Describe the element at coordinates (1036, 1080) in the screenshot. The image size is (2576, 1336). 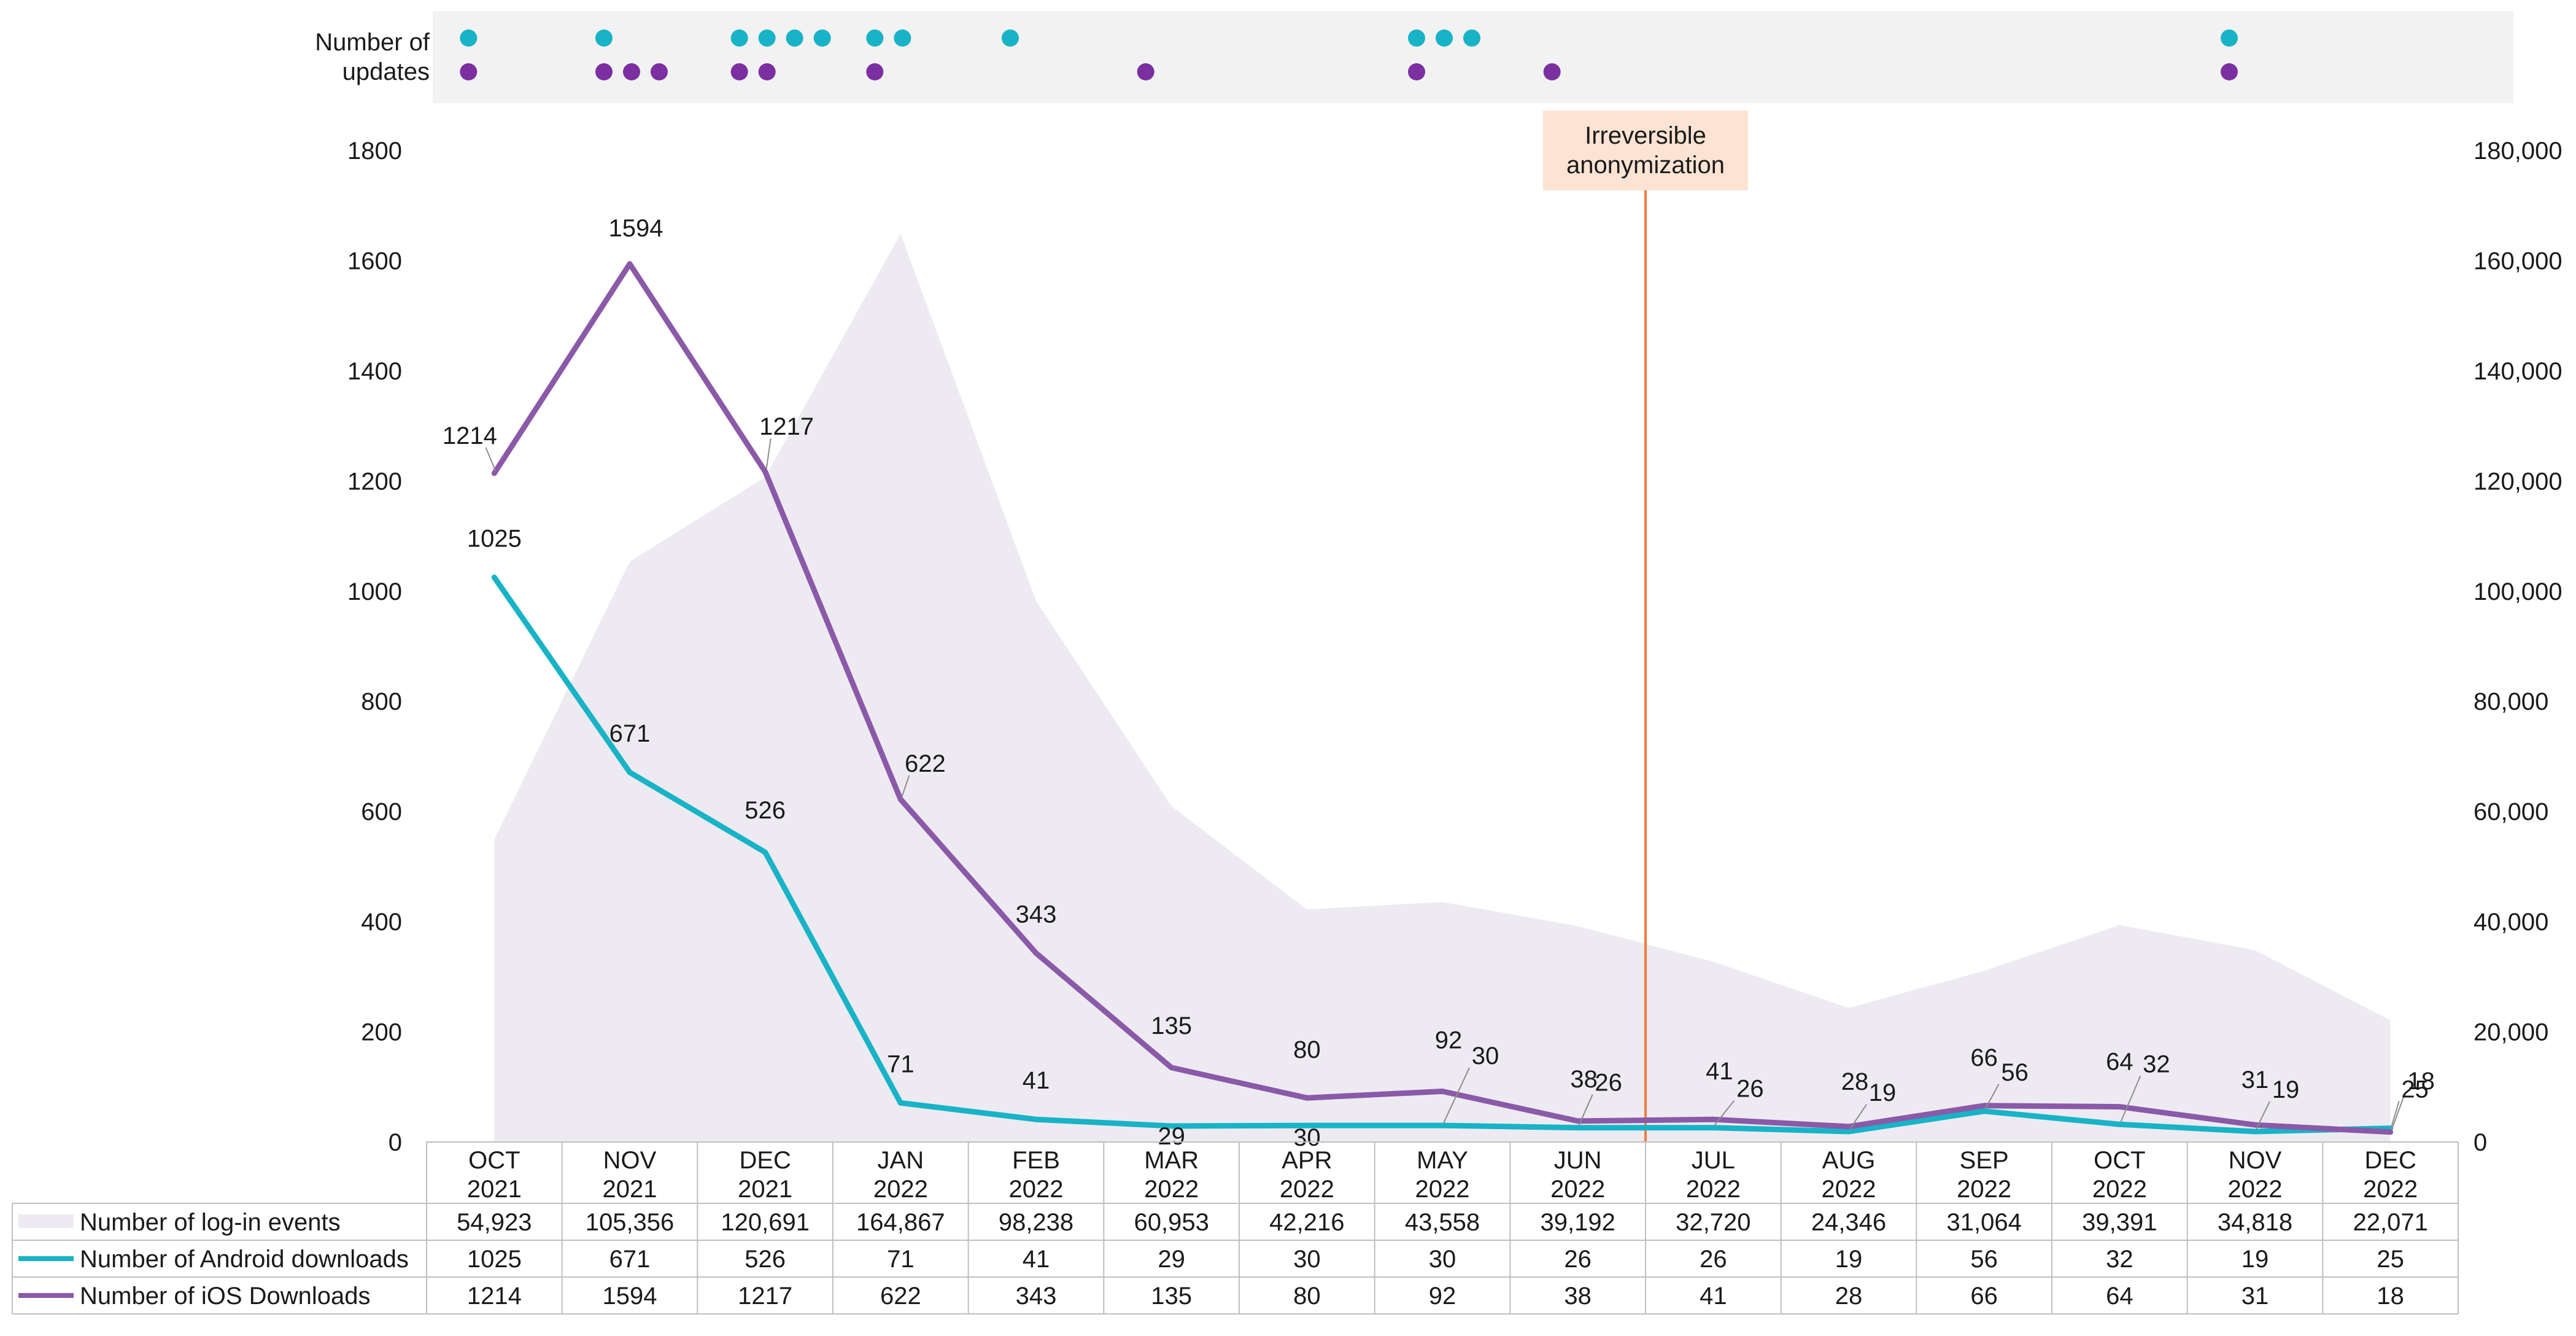
I see `android-data-label: 41` at that location.